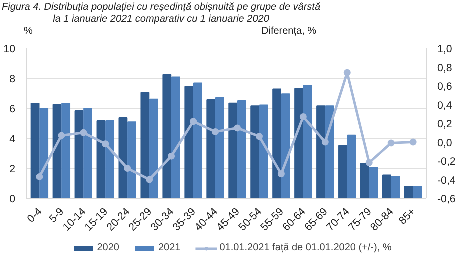  Describe the element at coordinates (161, 8) in the screenshot. I see `chart-title: Figura 4. Distribuția populației cu reședință obișnuită pe grupe de vârstă` at that location.